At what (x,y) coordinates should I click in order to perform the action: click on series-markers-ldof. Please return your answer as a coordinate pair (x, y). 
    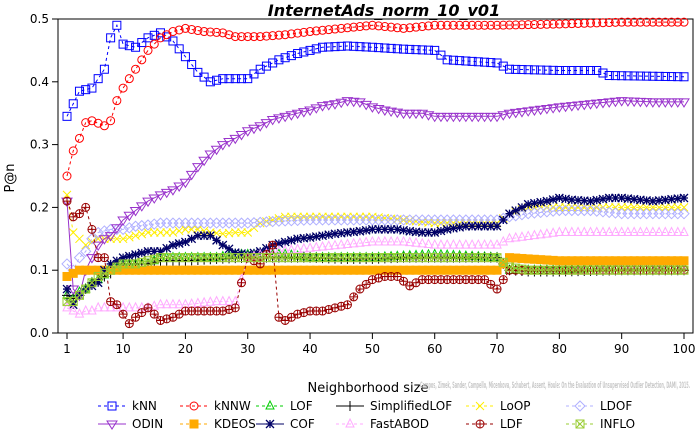
    Looking at the image, I should click on (375, 240).